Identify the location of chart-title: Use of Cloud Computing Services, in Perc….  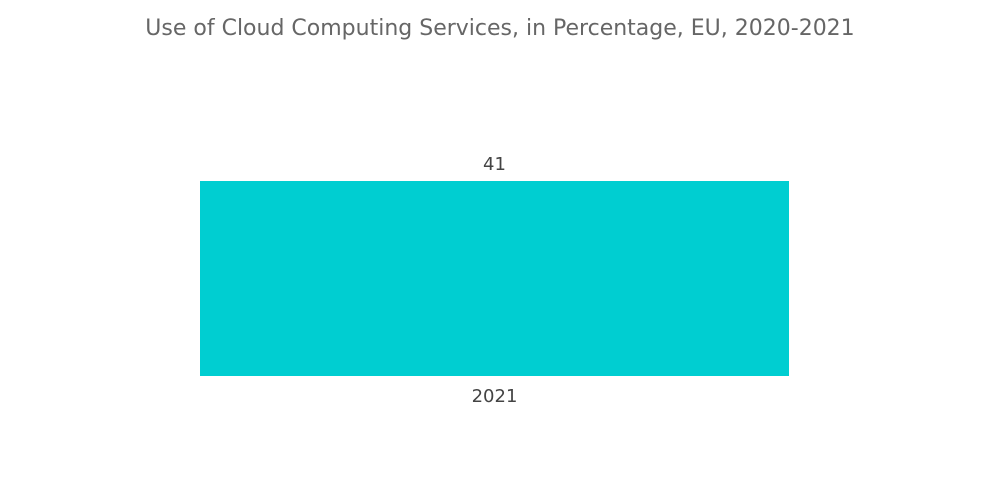
(500, 28).